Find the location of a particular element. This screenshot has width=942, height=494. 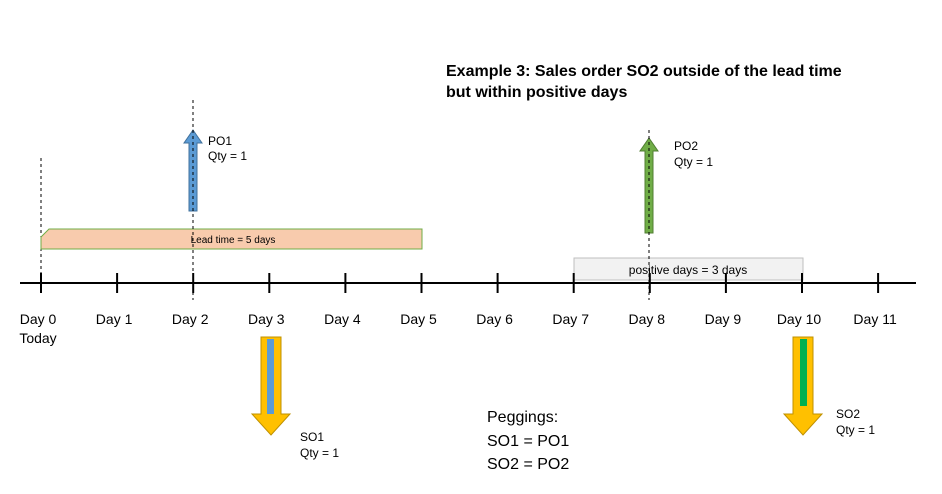

day-label-4: Day 4 is located at coordinates (342, 319).